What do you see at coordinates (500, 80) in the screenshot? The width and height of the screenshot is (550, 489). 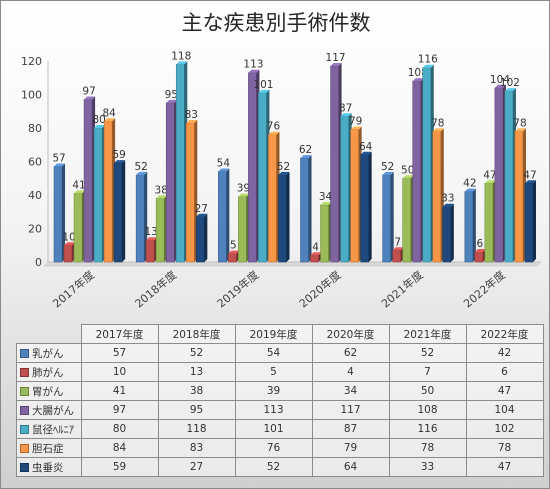 I see `data-label: 104` at bounding box center [500, 80].